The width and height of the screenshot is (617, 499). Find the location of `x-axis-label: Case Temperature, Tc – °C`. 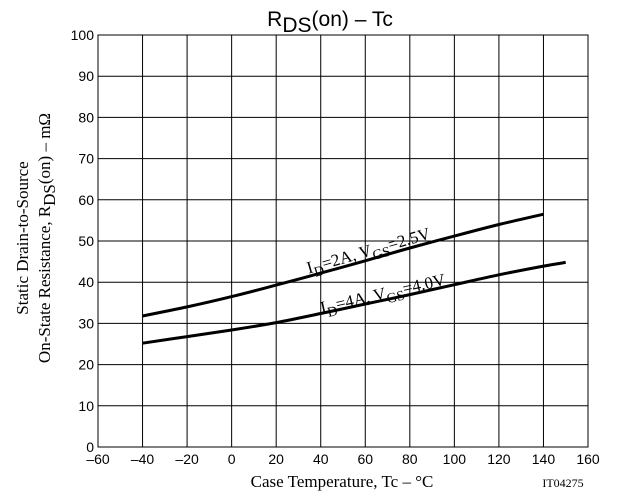

x-axis-label: Case Temperature, Tc – °C is located at coordinates (342, 481).